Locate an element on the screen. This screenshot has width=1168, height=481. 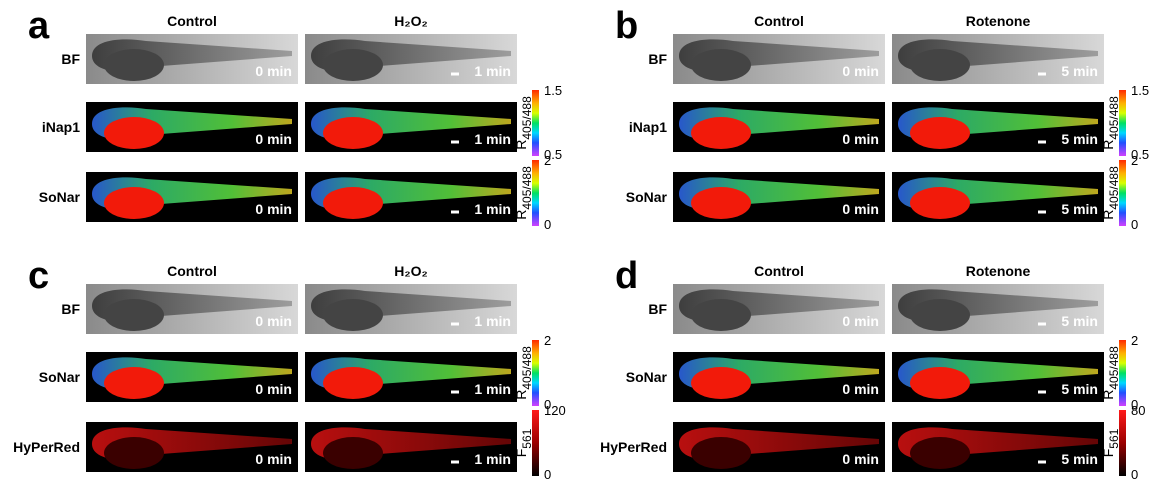
panel-letter: d is located at coordinates (626, 276).